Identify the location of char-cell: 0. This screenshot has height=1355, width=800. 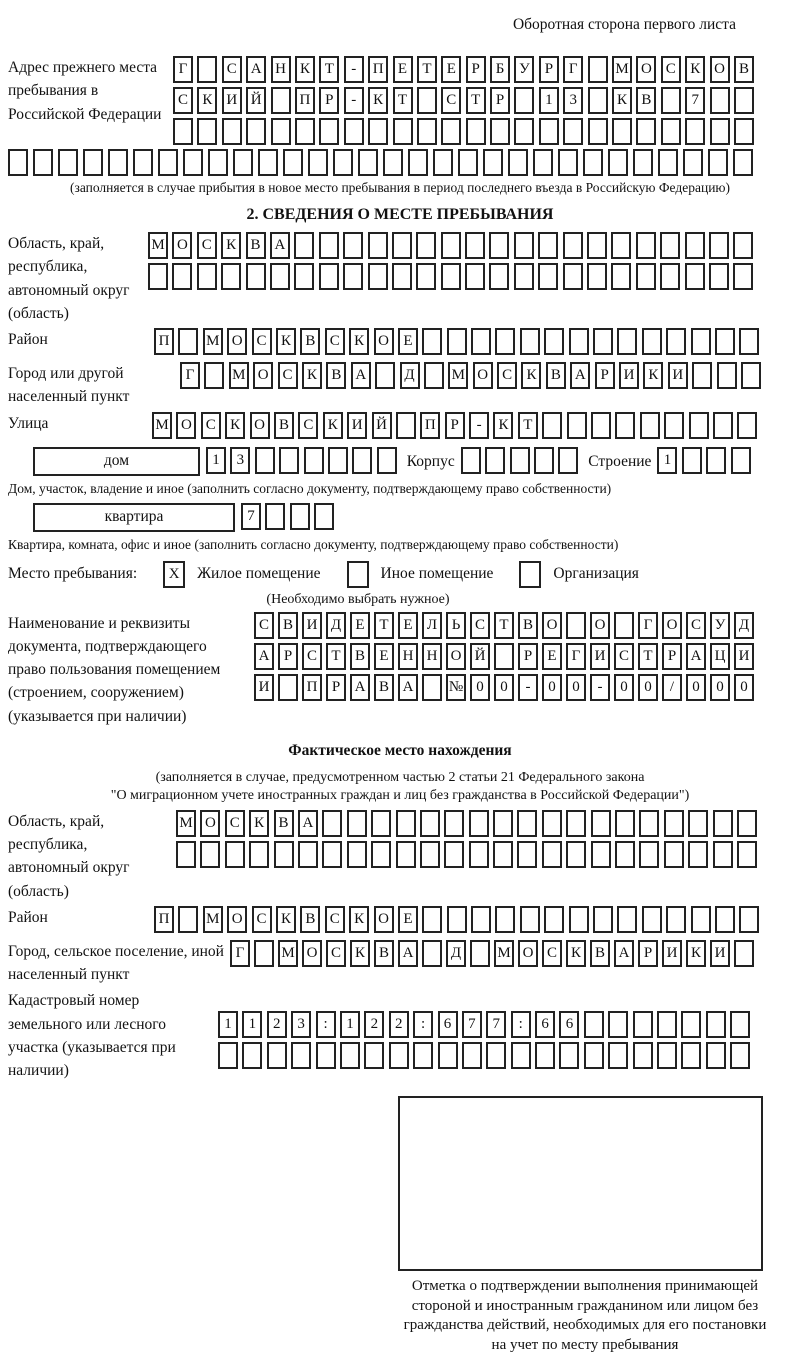
(744, 687).